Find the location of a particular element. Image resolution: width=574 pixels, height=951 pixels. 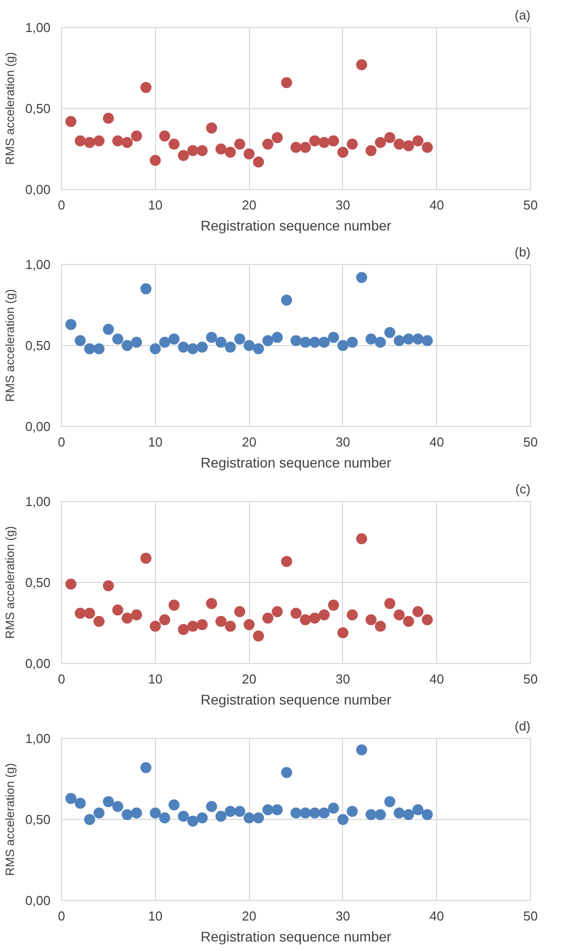

x-tick-label: 50 is located at coordinates (530, 916).